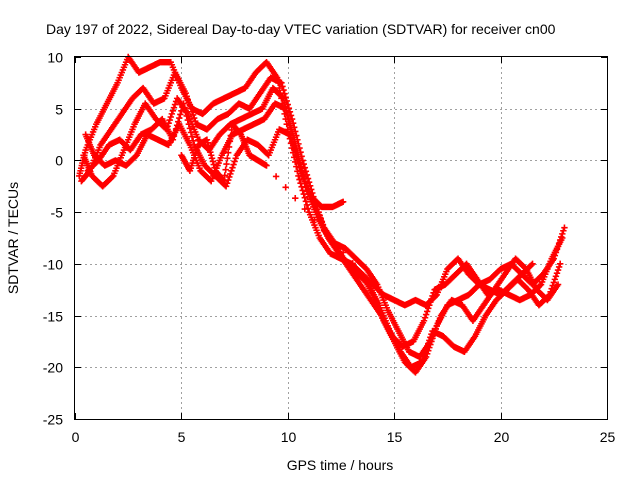 The image size is (640, 480). What do you see at coordinates (53, 239) in the screenshot?
I see `y-tick-labels: -25 -20 -15 -10 -5 0 5 10` at bounding box center [53, 239].